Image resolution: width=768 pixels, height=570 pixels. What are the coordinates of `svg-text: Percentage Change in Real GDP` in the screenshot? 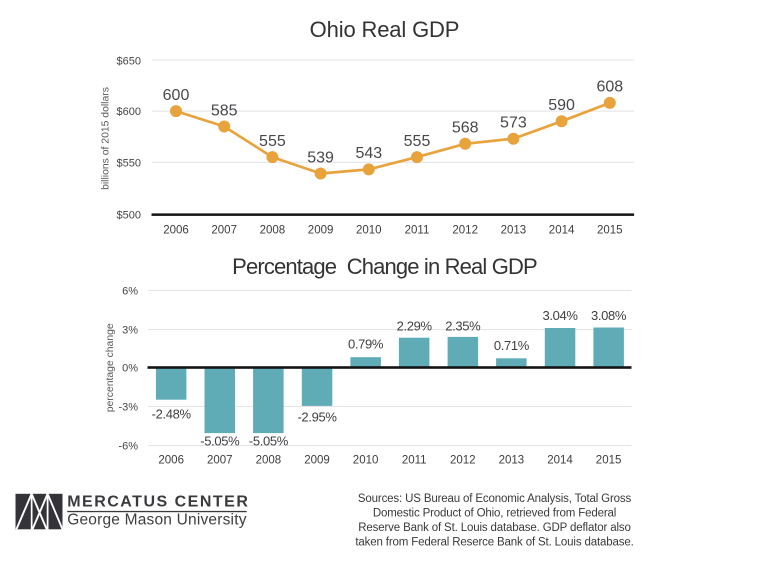 It's located at (384, 266).